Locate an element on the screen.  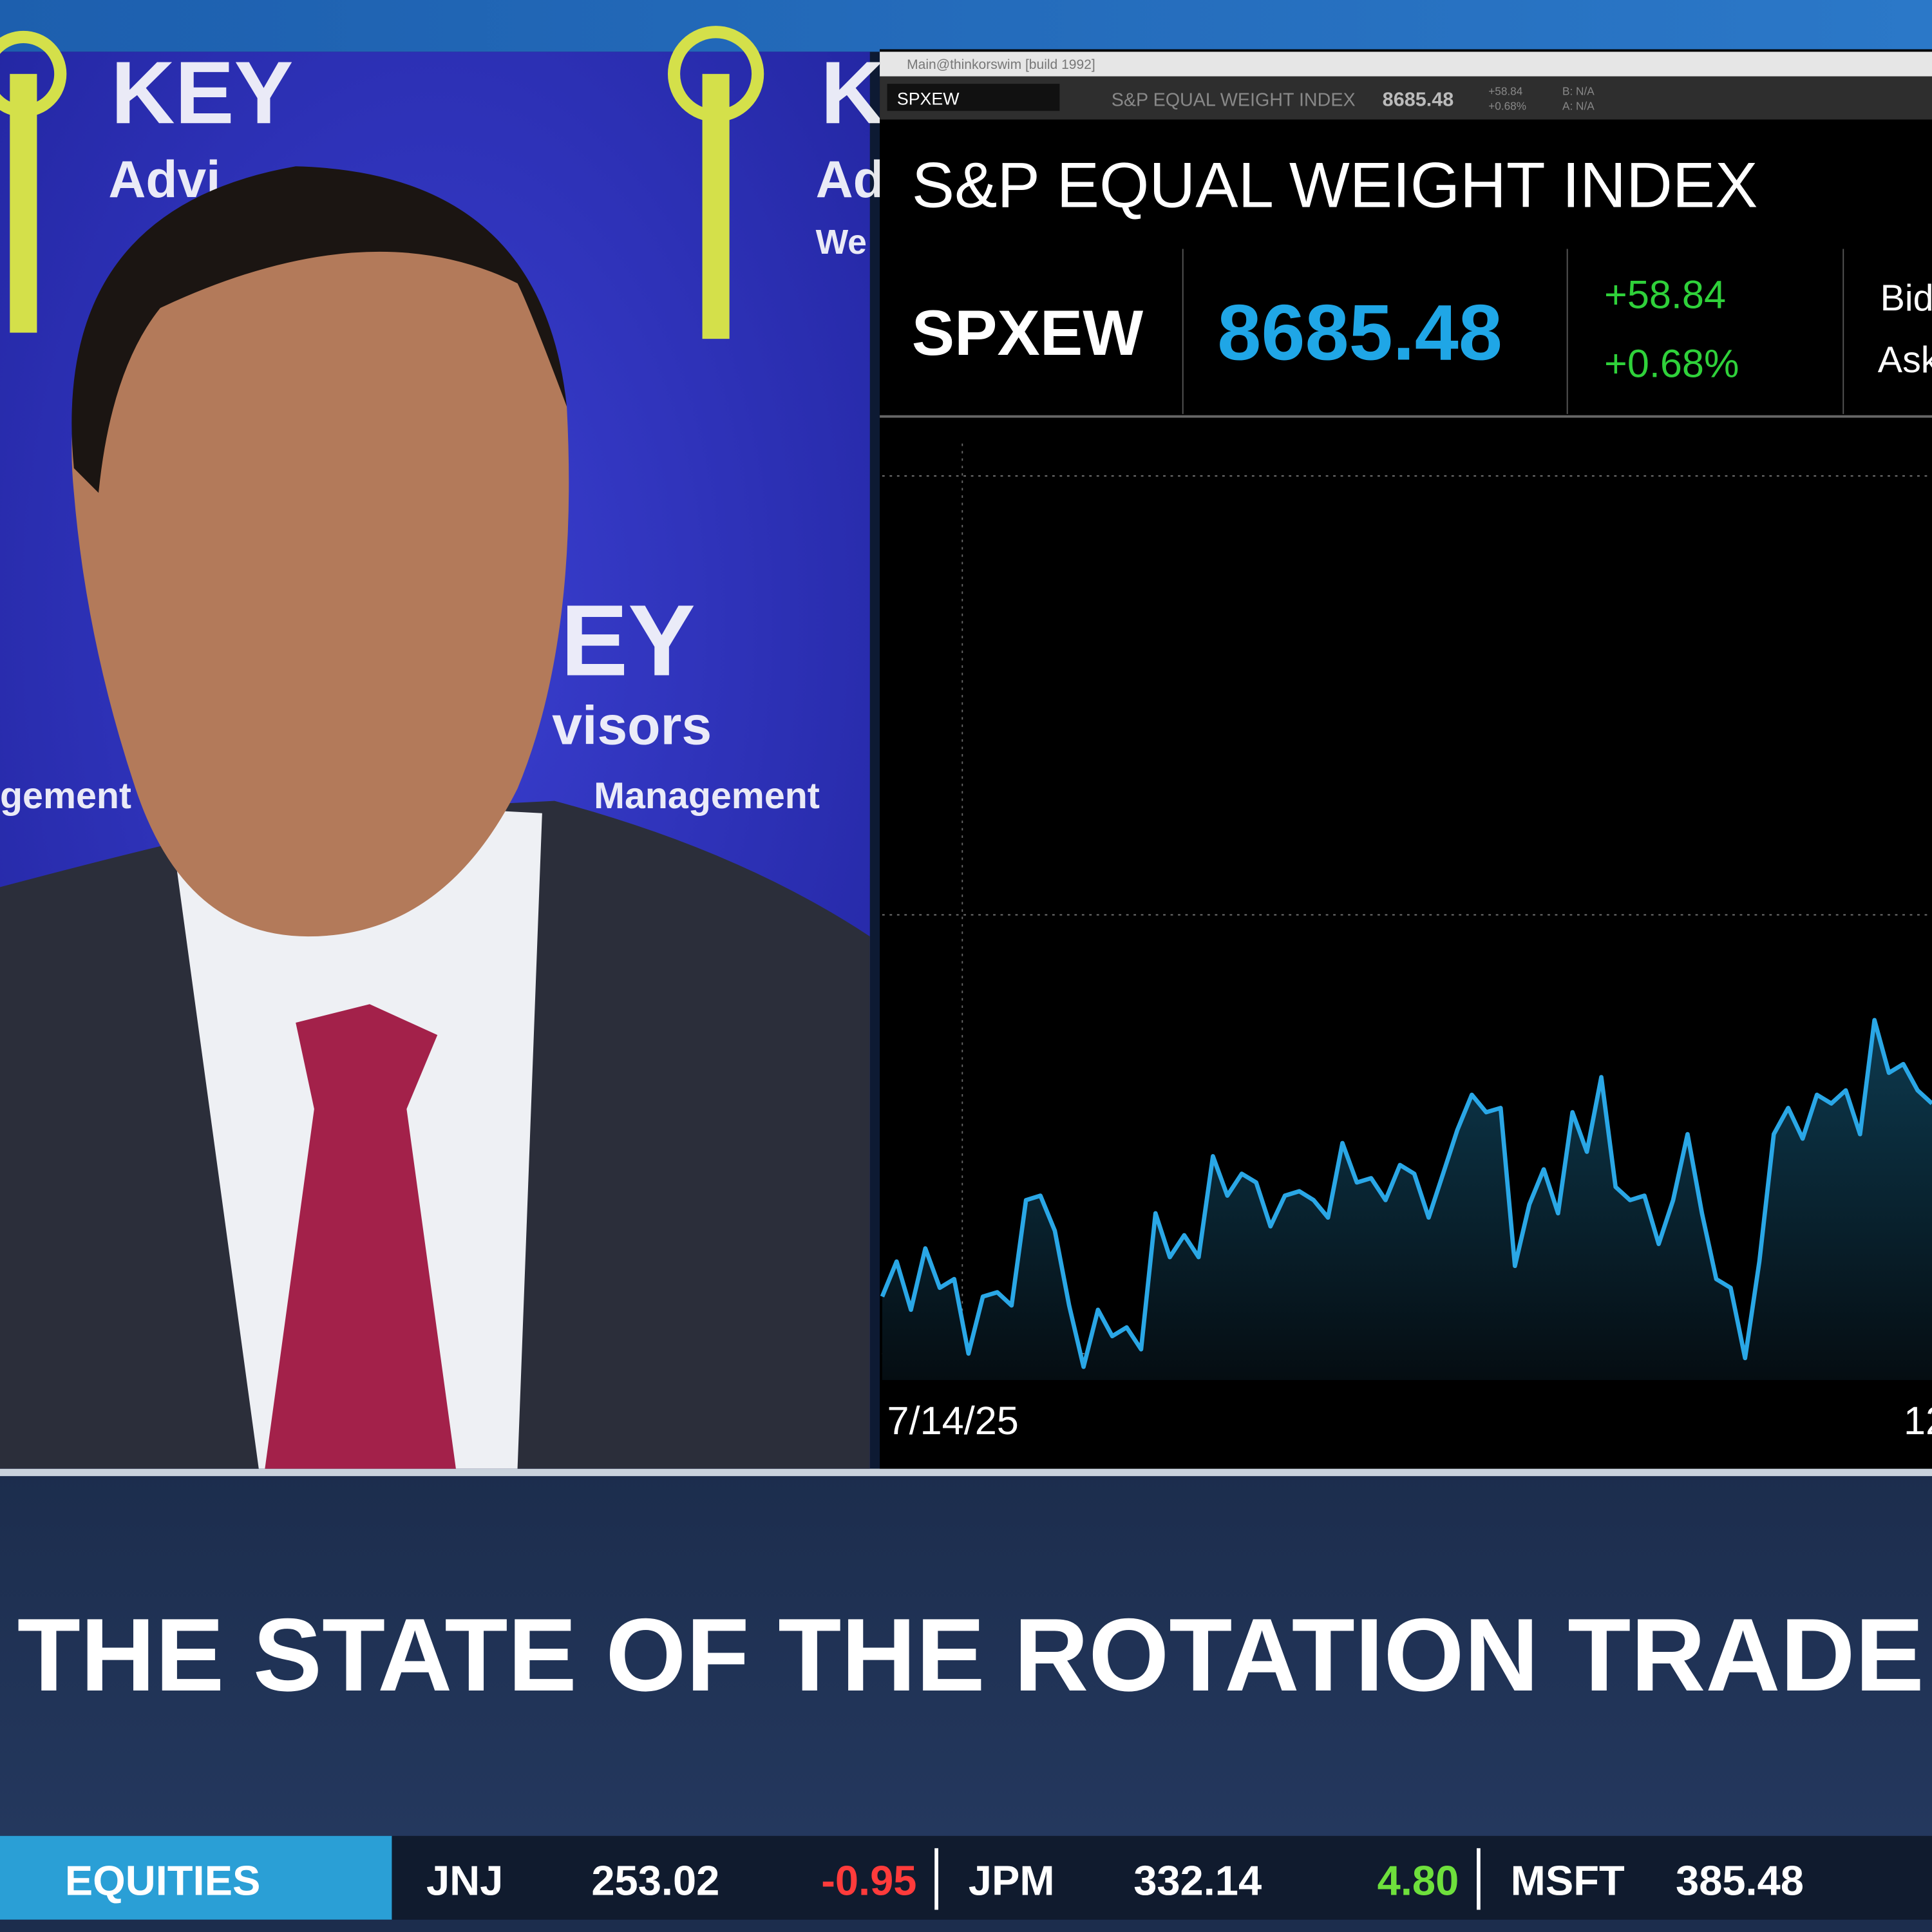
quote-title: S&P EQUAL WEIGHT INDEX is located at coordinates (1335, 185).